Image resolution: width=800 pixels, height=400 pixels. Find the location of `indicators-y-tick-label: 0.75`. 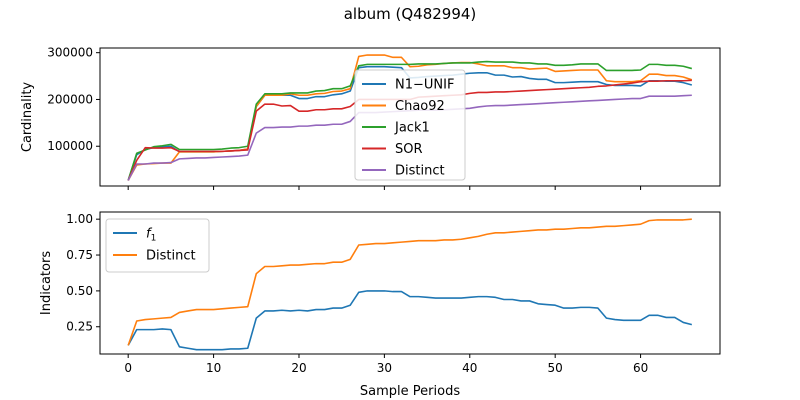

indicators-y-tick-label: 0.75 is located at coordinates (79, 255).